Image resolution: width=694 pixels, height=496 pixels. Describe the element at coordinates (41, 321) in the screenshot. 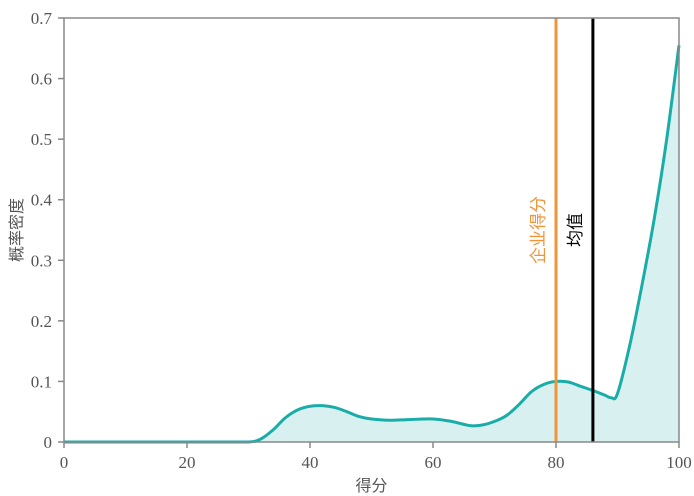

I see `y-tick-label: 0.2` at that location.